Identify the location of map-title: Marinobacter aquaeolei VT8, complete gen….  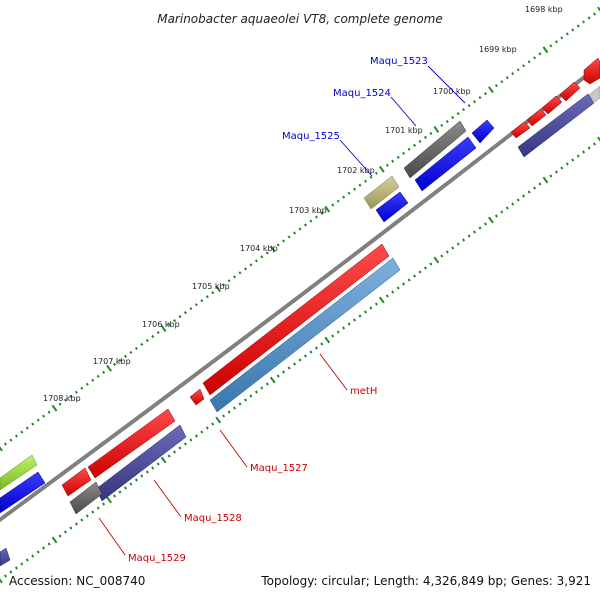
(300, 19).